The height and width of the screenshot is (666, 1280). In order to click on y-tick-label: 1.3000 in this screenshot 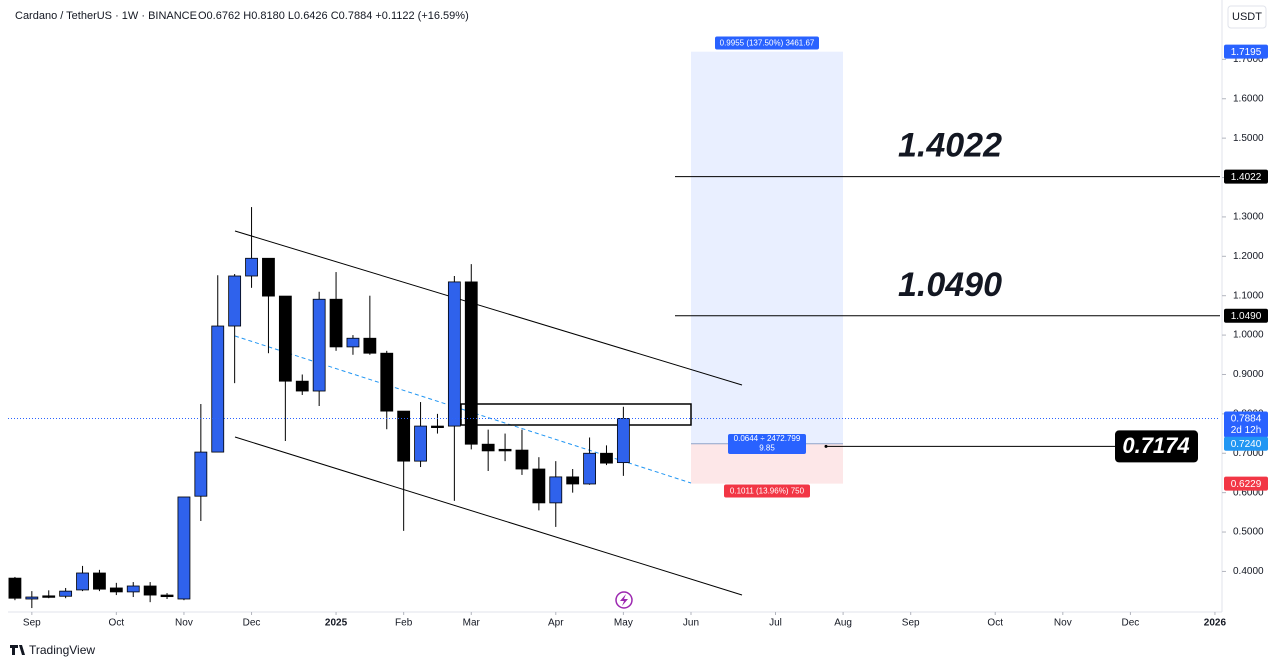, I will do `click(1248, 217)`.